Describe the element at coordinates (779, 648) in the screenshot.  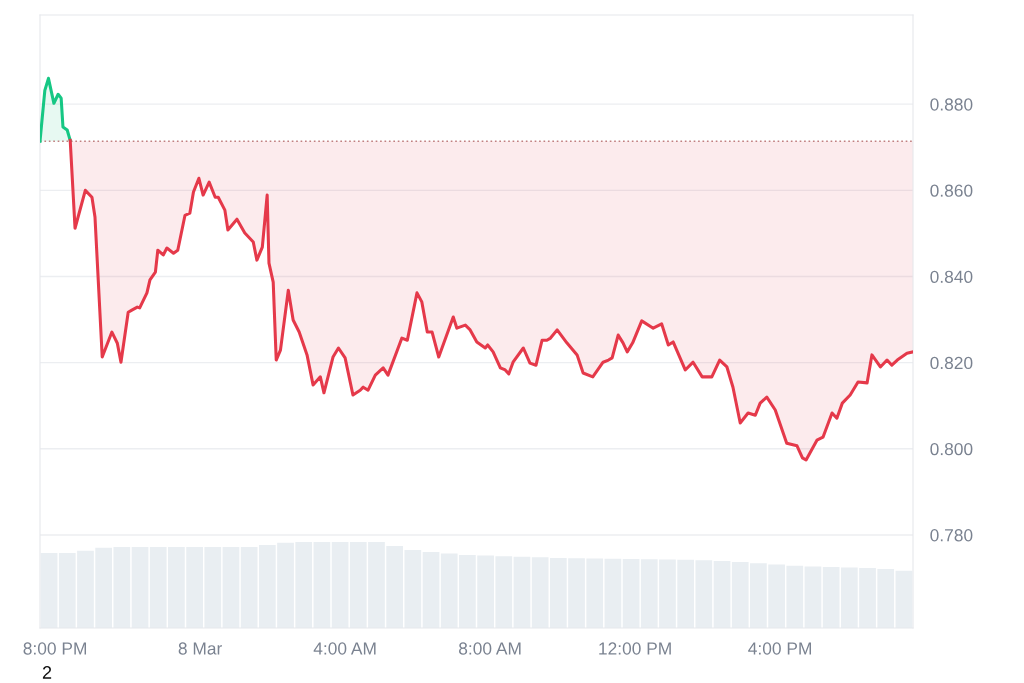
I see `x-tick-label: 4:00 PM` at that location.